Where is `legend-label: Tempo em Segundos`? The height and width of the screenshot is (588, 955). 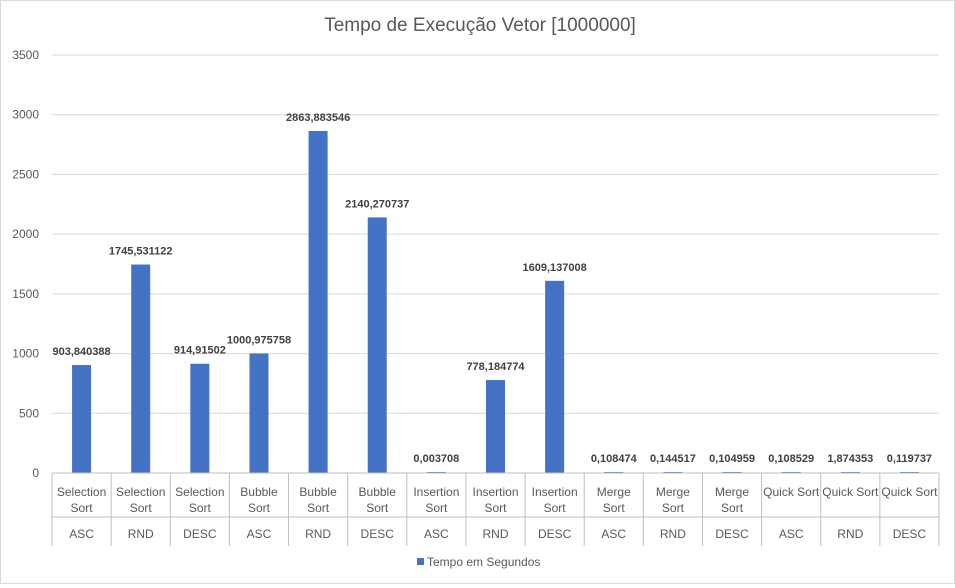 legend-label: Tempo em Segundos is located at coordinates (483, 562).